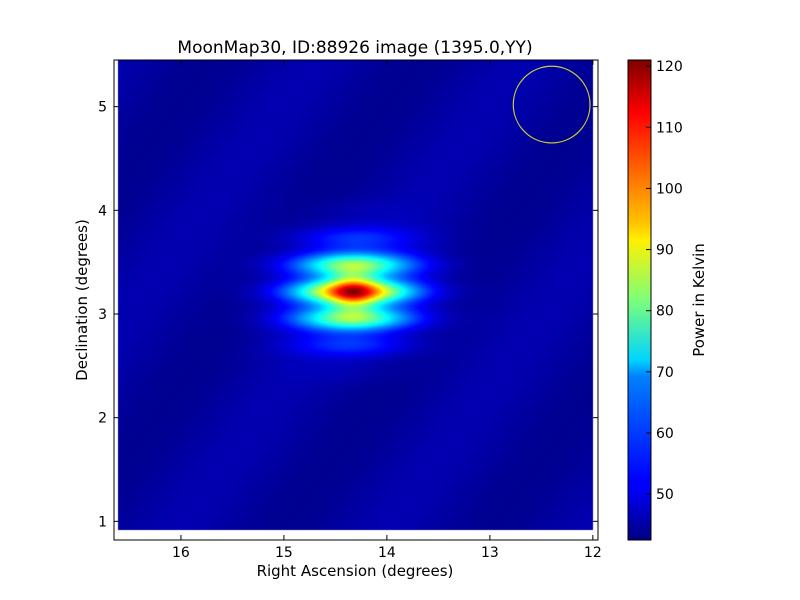 The height and width of the screenshot is (600, 800). Describe the element at coordinates (665, 495) in the screenshot. I see `colorbar-tick-label: 50` at that location.